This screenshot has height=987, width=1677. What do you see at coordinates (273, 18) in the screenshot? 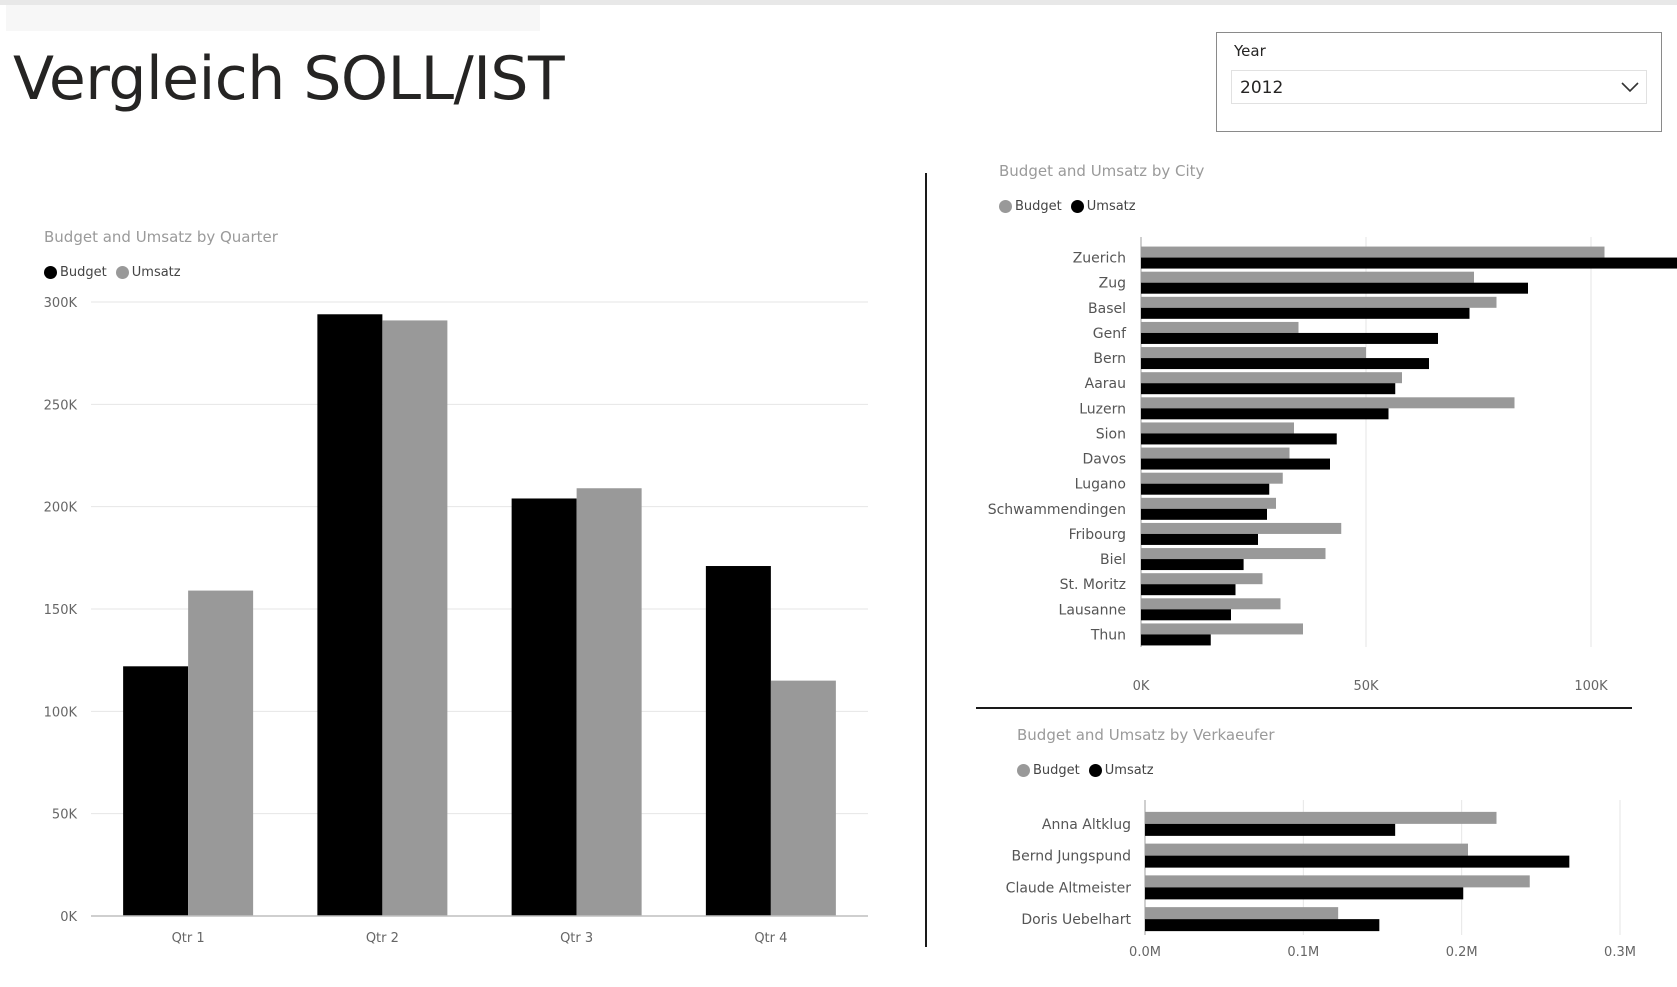
I see `top-tab-stub` at bounding box center [273, 18].